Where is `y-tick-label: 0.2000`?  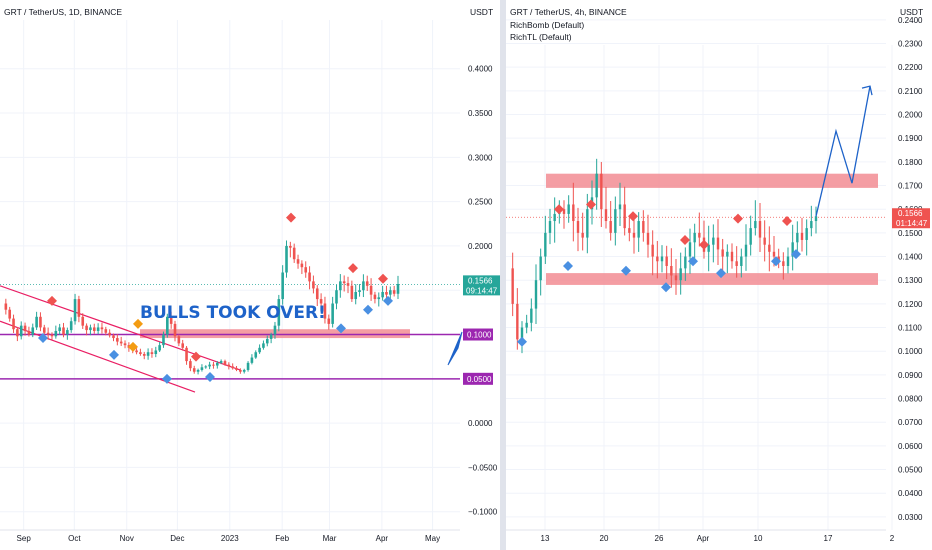
y-tick-label: 0.2000 is located at coordinates (910, 115).